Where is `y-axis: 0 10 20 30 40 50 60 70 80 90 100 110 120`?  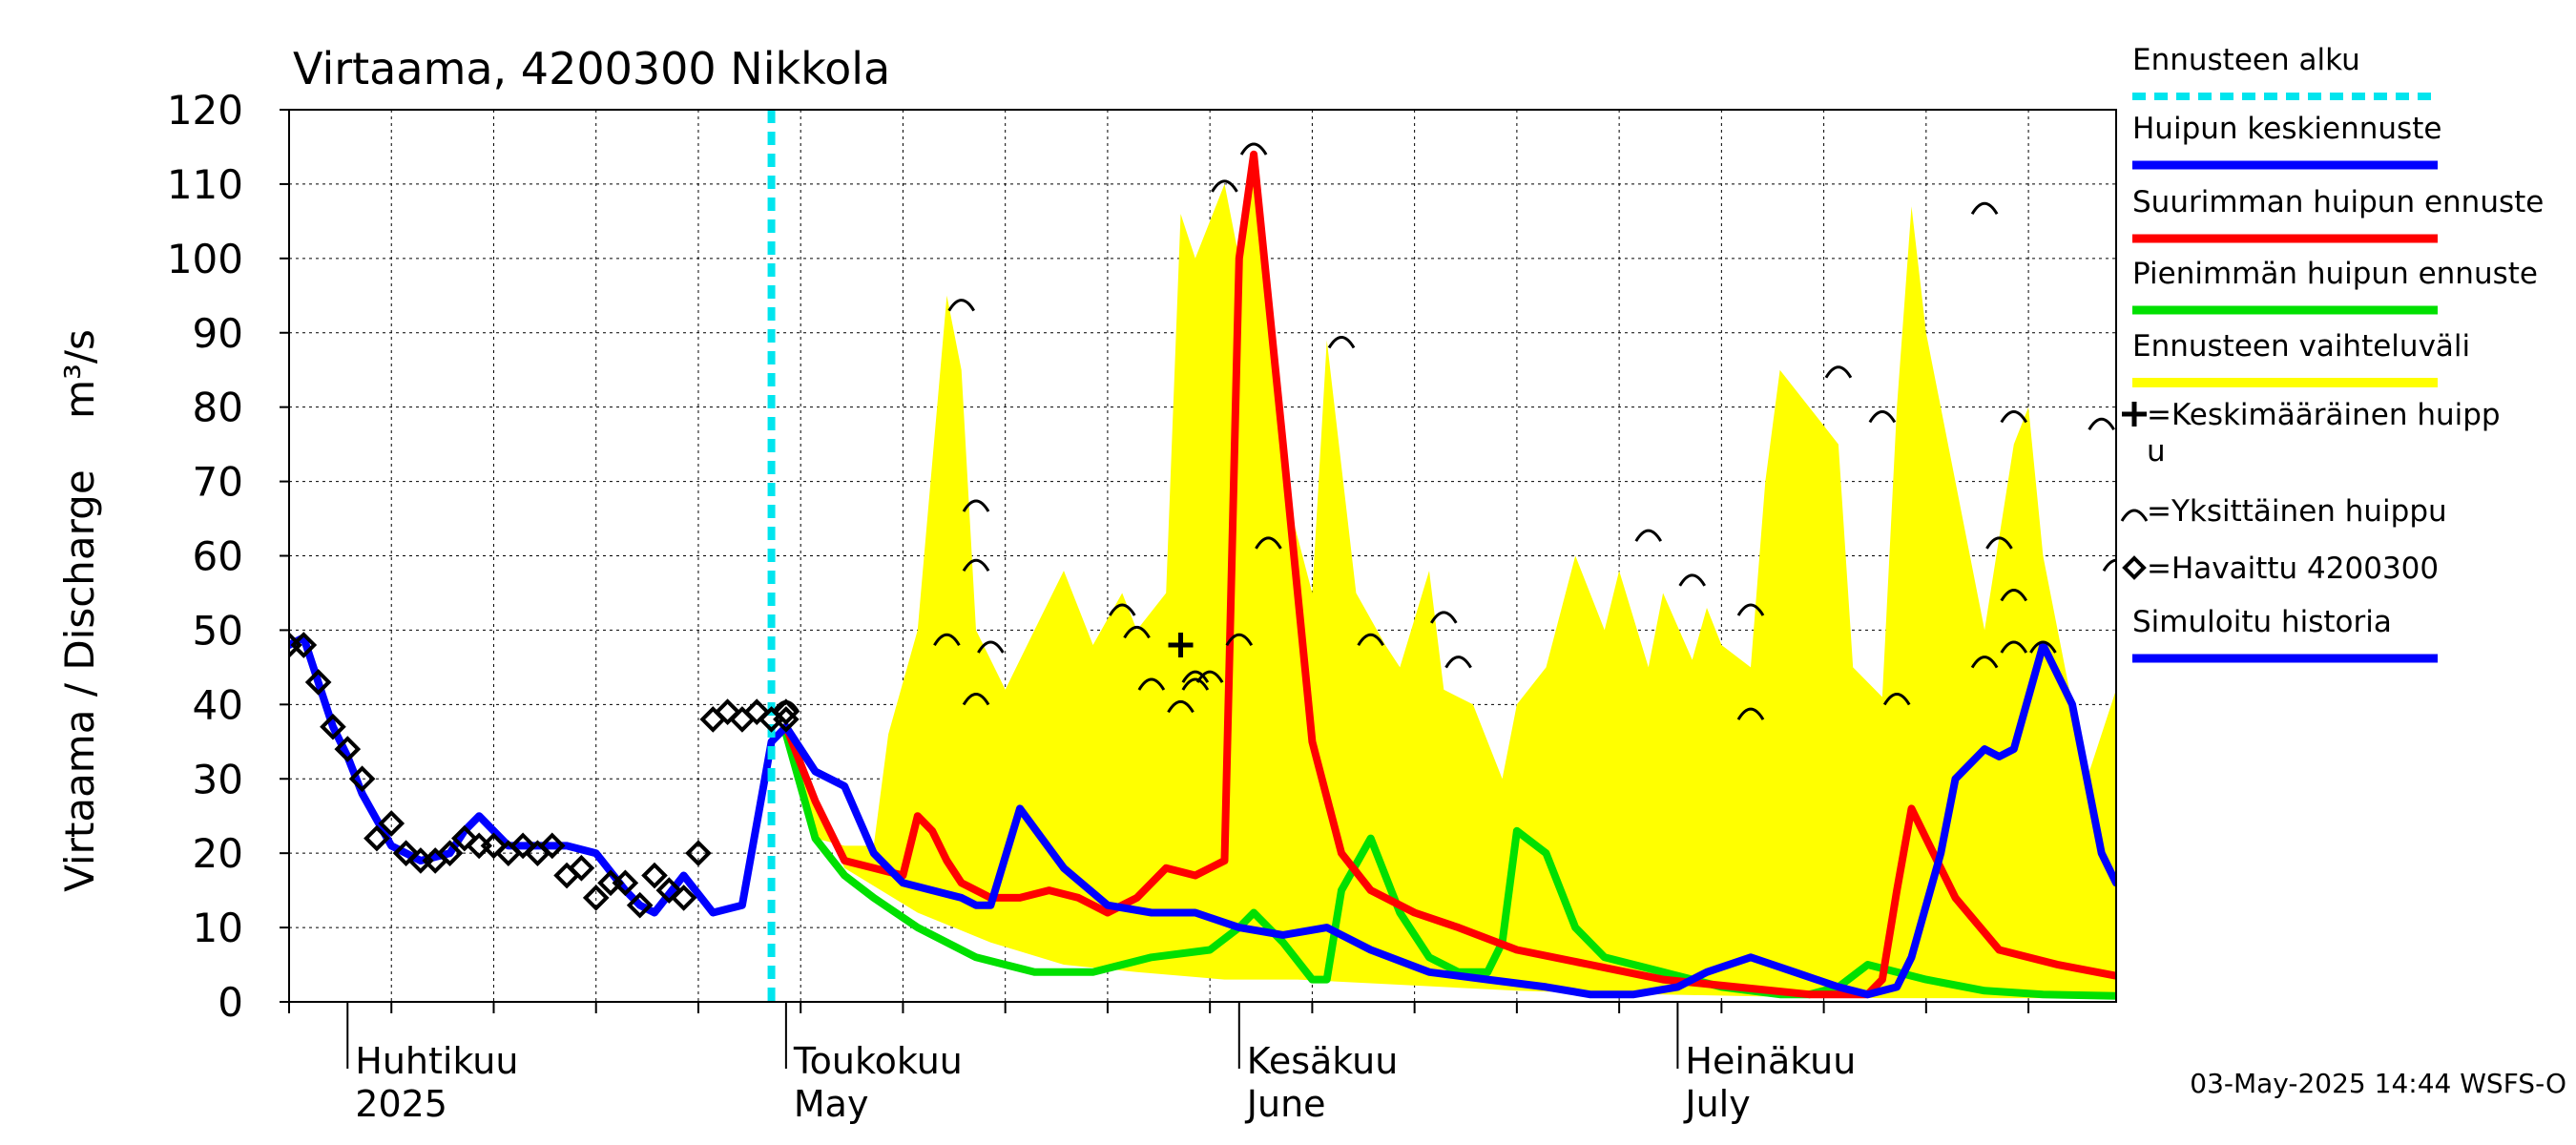
y-axis: 0 10 20 30 40 50 60 70 80 90 100 110 120 is located at coordinates (228, 557).